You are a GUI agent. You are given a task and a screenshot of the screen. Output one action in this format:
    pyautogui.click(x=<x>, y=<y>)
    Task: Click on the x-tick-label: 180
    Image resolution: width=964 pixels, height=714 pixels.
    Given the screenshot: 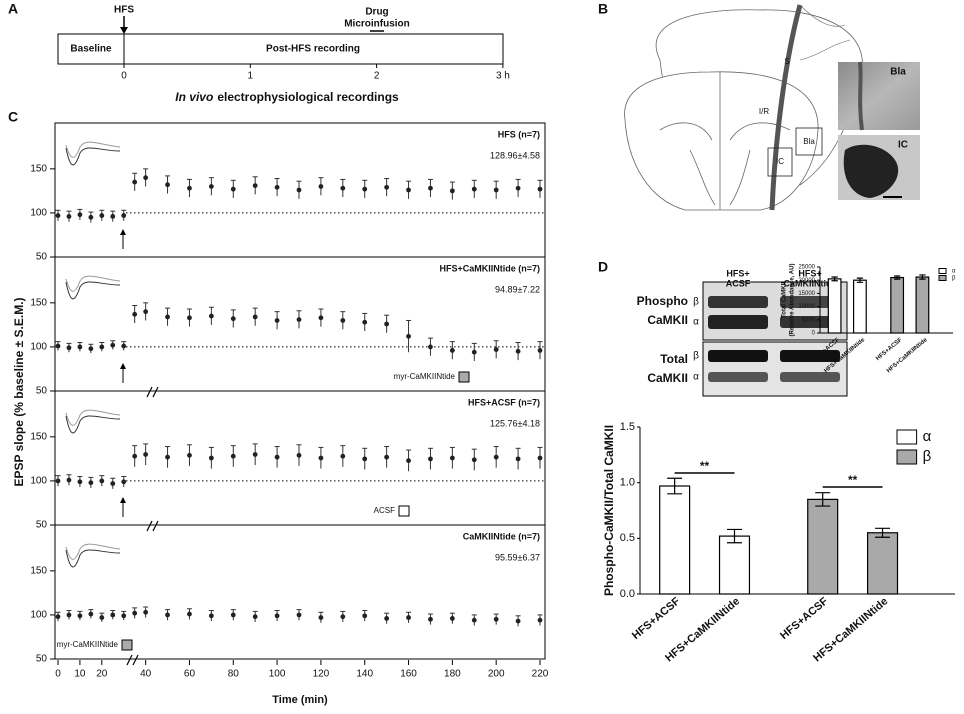 What is the action you would take?
    pyautogui.click(x=452, y=674)
    